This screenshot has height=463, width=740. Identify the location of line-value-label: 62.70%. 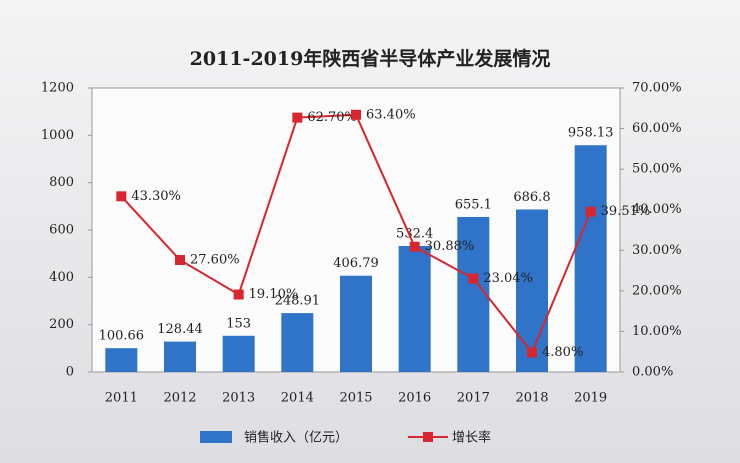
(332, 117).